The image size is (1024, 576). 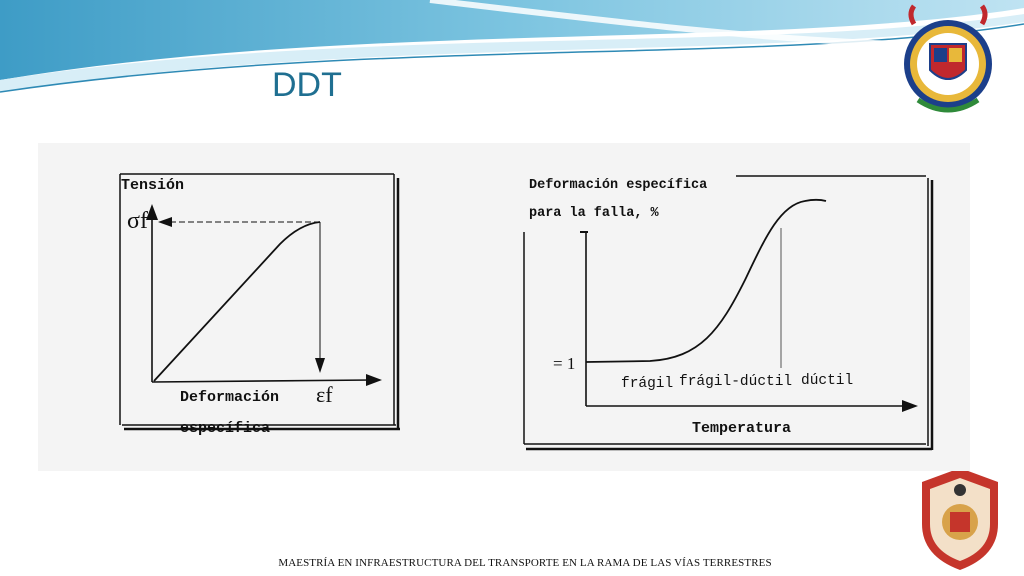 I want to click on region-label-fragil-ductil: frágil-dúctil, so click(x=736, y=382).